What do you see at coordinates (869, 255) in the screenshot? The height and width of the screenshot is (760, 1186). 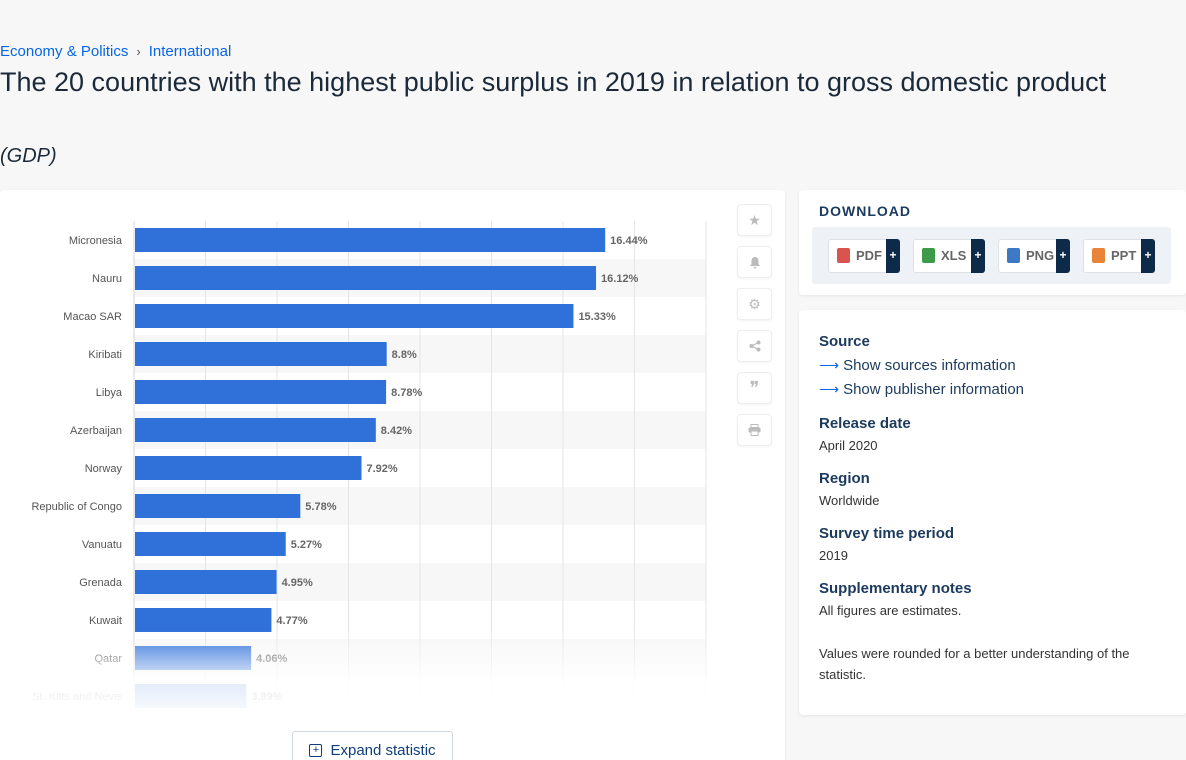 I see `pdf-label: PDF` at bounding box center [869, 255].